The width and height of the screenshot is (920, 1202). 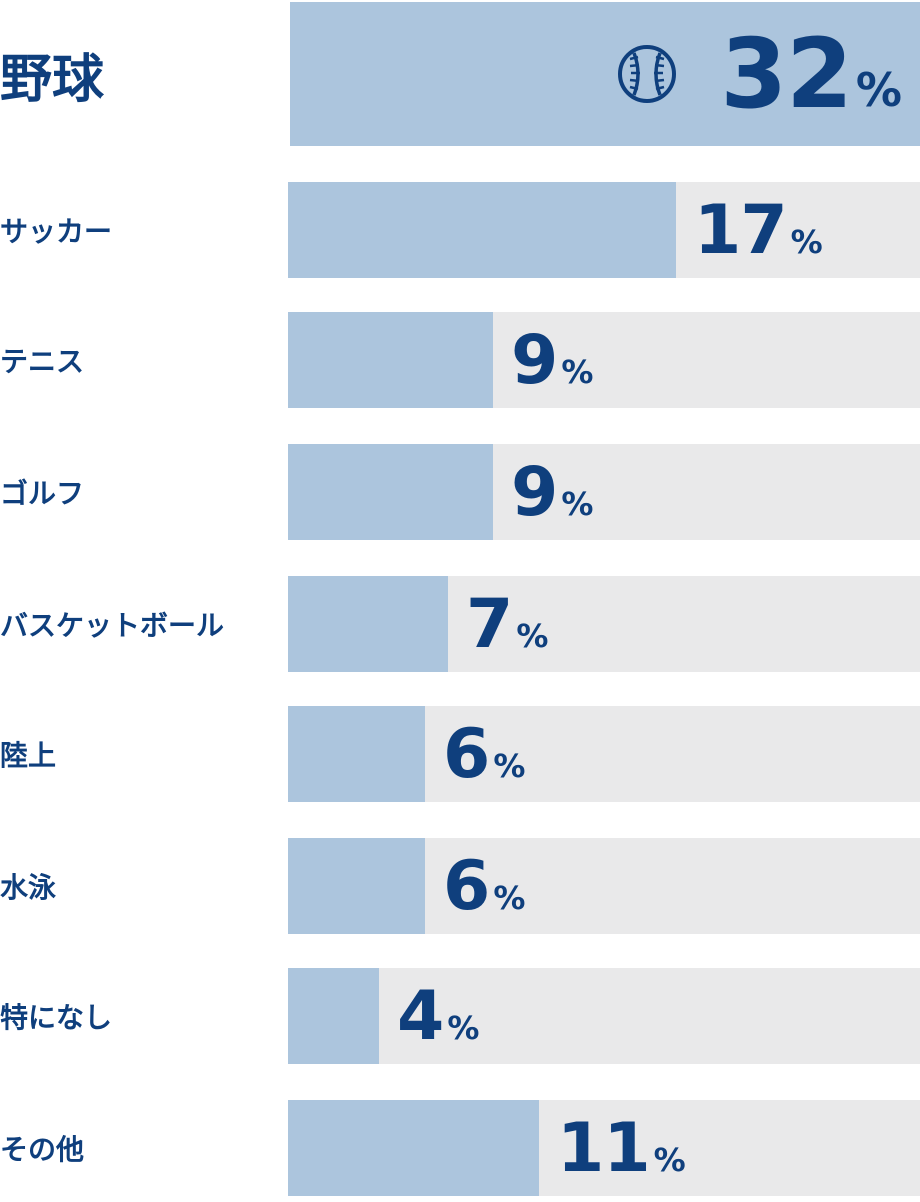 I want to click on baseball-icon, so click(x=647, y=74).